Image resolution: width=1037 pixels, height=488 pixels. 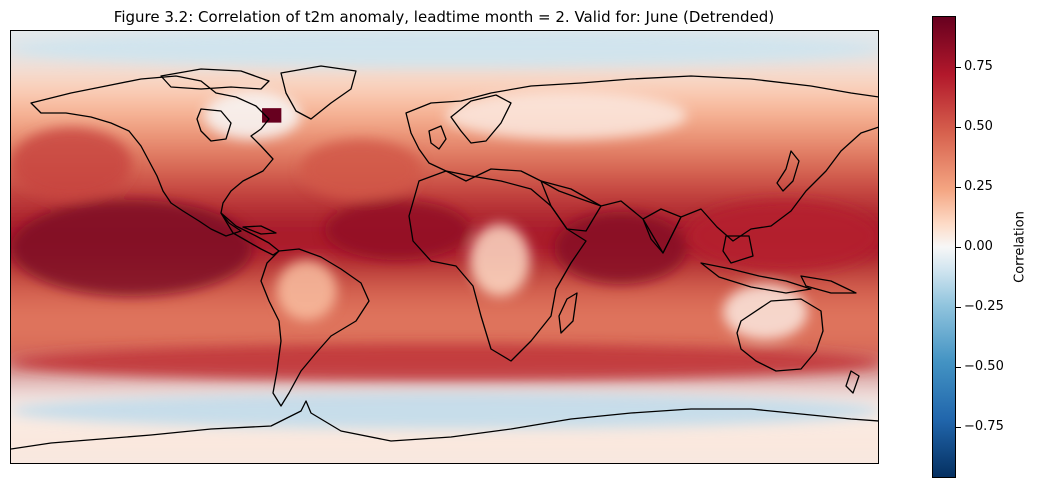 I want to click on coastline-indonesia, so click(x=756, y=278).